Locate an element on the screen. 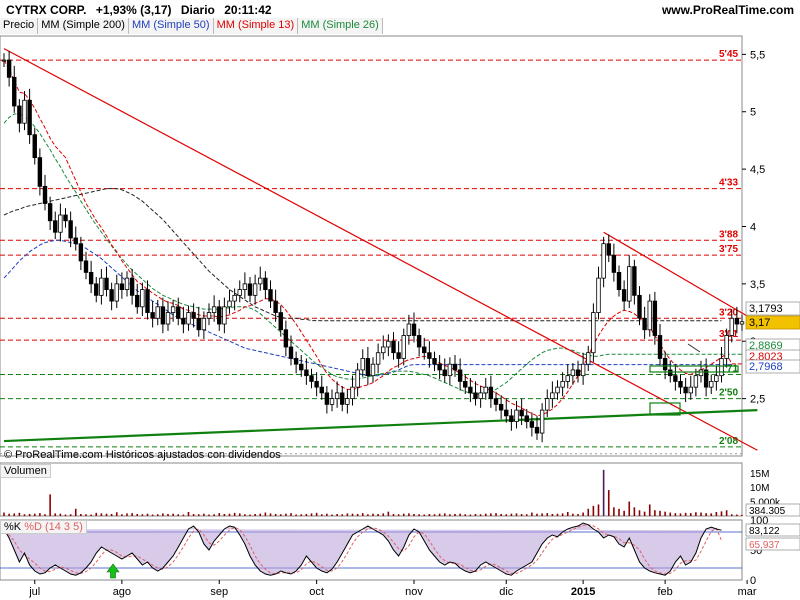 This screenshot has width=800, height=600. legend-sma13: MM (Simple 13) is located at coordinates (256, 26).